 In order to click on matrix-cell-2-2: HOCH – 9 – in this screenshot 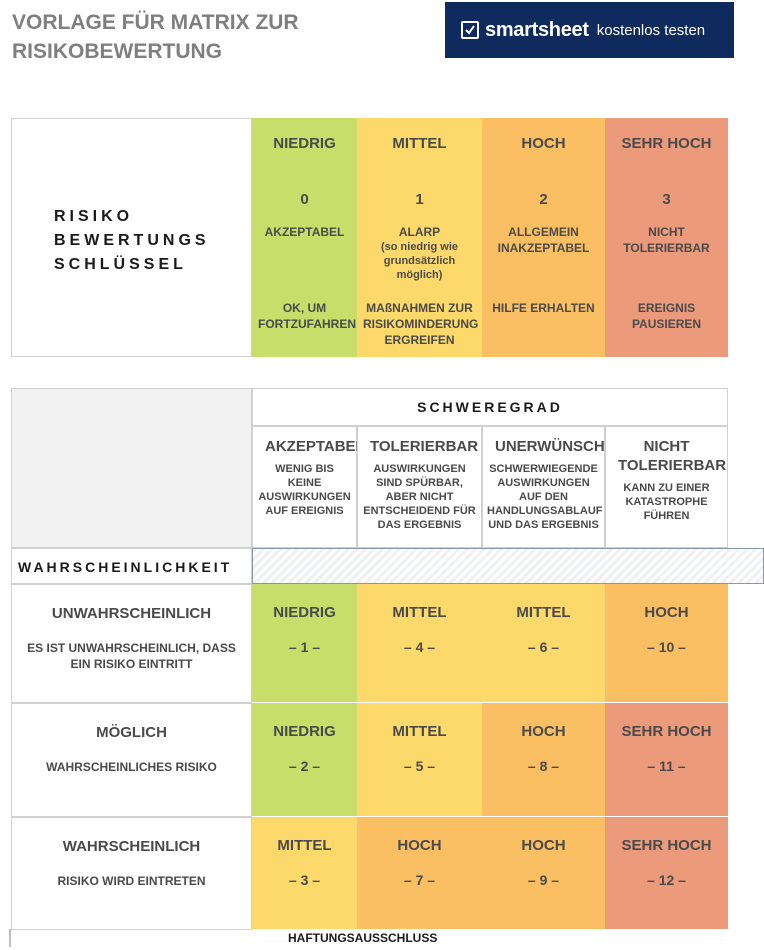, I will do `click(543, 873)`.